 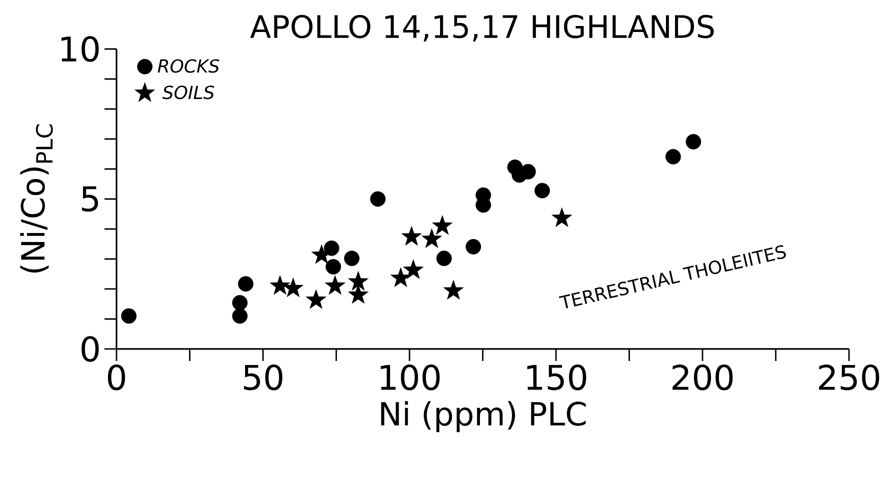 I want to click on y-tick-label: 5, so click(x=90, y=199).